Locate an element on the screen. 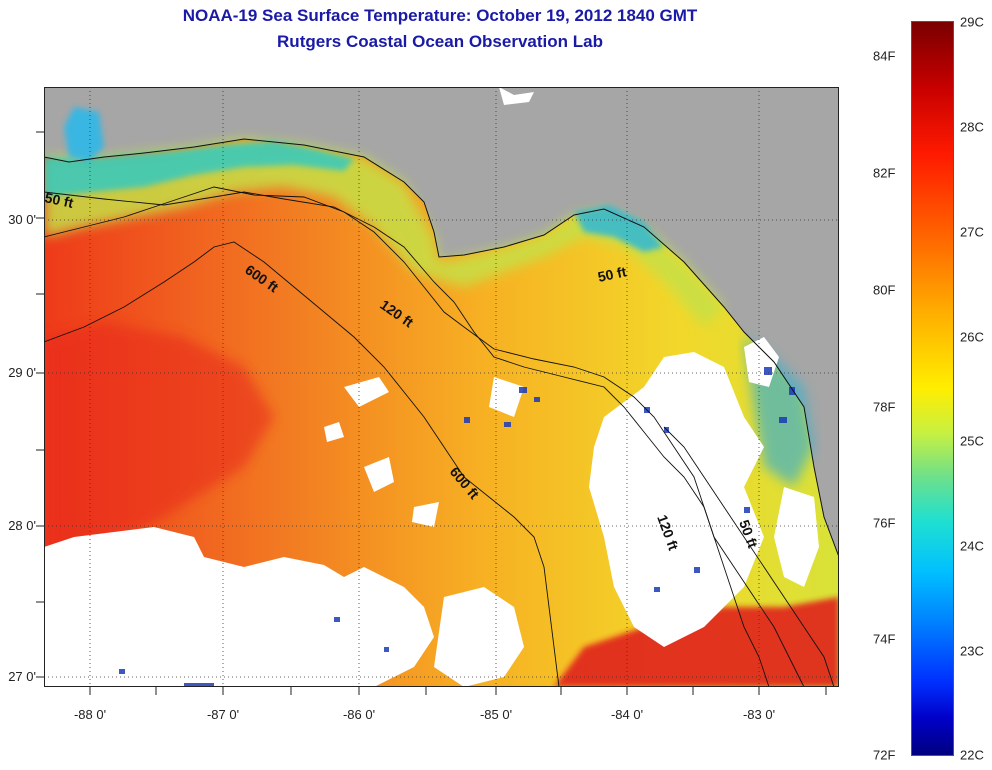 Image resolution: width=992 pixels, height=770 pixels. colorbar-c-label: 29C is located at coordinates (972, 22).